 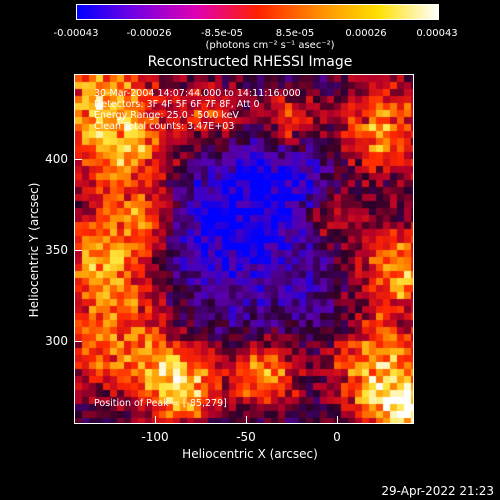 I want to click on x-axis-label: Heliocentric X (arcsec), so click(x=250, y=454).